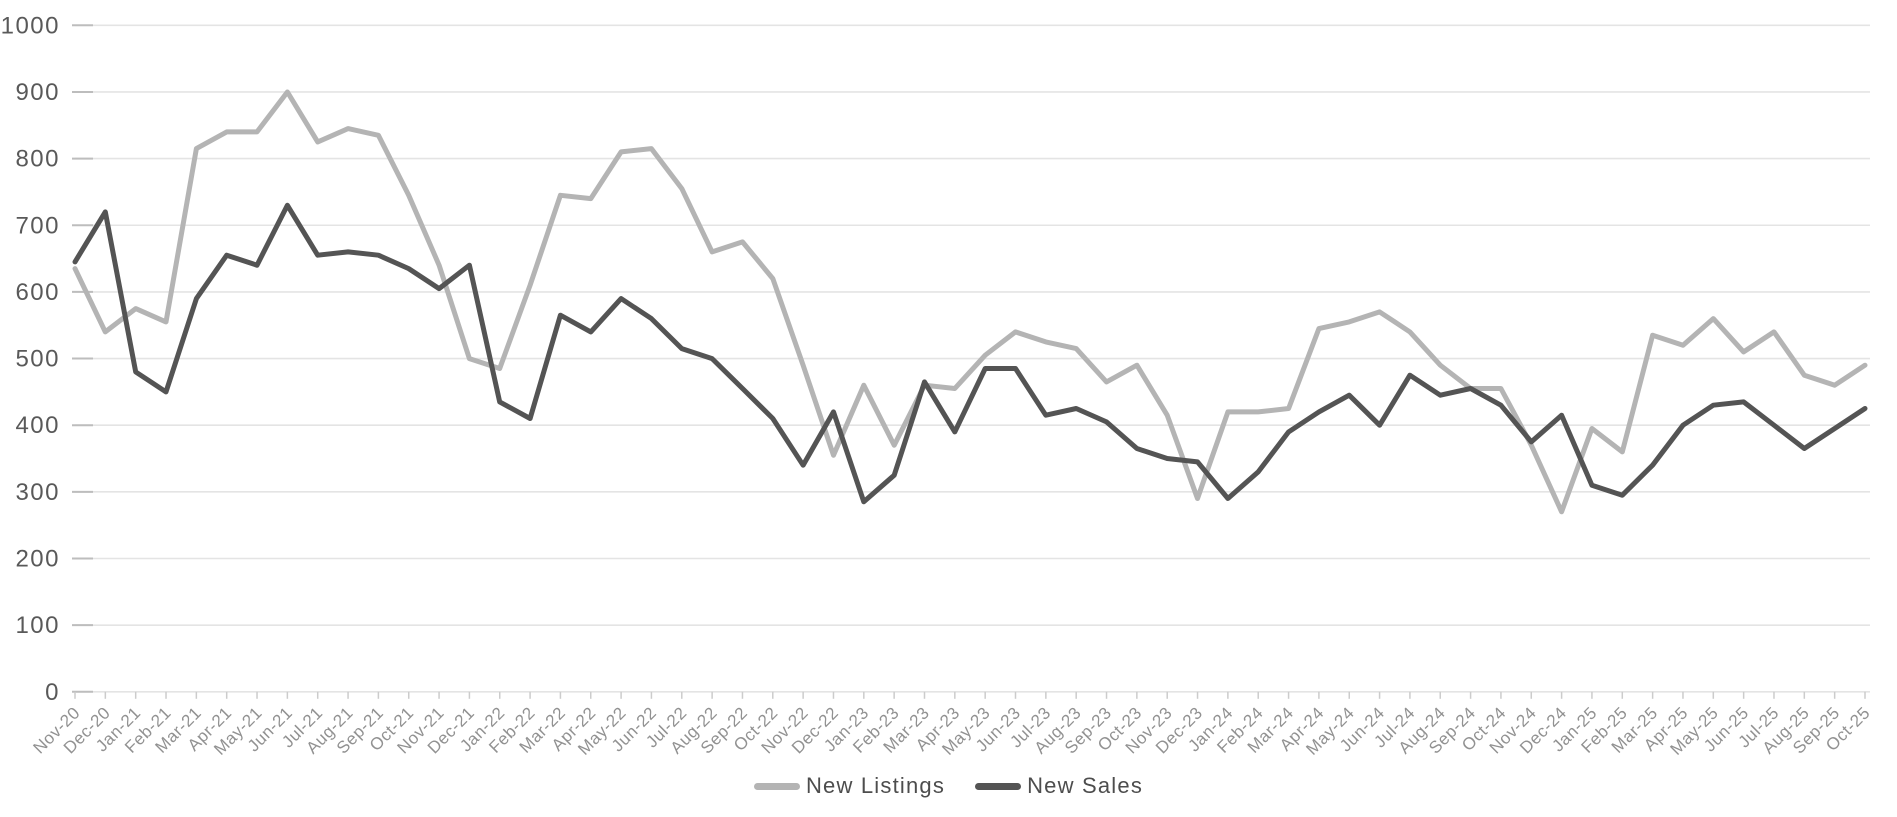  I want to click on y-axis-label-0: 0, so click(52, 692).